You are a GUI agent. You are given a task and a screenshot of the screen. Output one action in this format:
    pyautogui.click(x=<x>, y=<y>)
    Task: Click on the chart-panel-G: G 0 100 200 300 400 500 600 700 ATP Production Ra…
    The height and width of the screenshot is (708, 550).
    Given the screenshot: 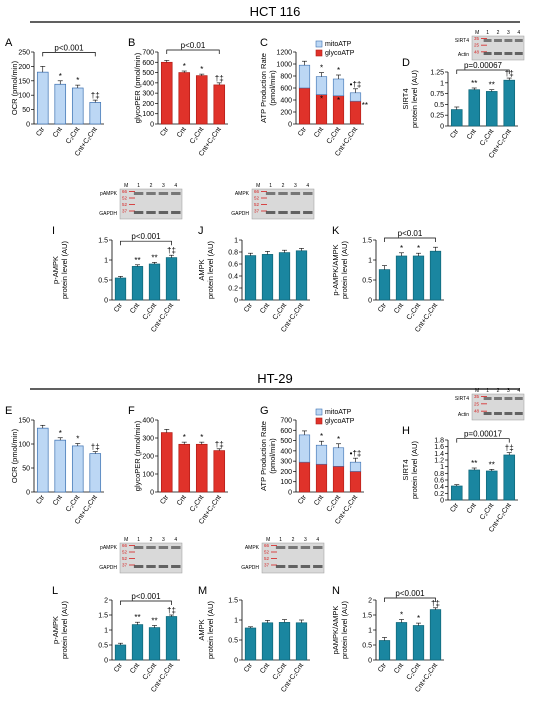 What is the action you would take?
    pyautogui.click(x=311, y=465)
    